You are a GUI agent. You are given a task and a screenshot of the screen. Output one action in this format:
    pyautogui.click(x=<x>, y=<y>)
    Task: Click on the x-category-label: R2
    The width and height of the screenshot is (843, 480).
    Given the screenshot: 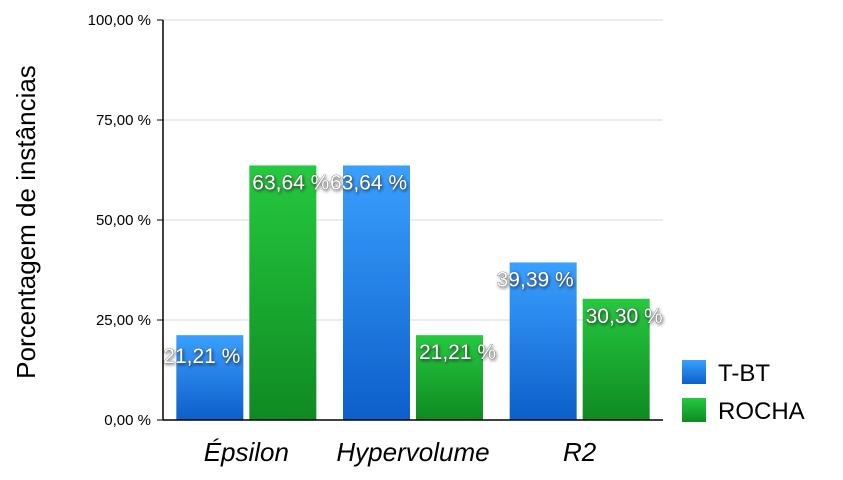 What is the action you would take?
    pyautogui.click(x=580, y=452)
    